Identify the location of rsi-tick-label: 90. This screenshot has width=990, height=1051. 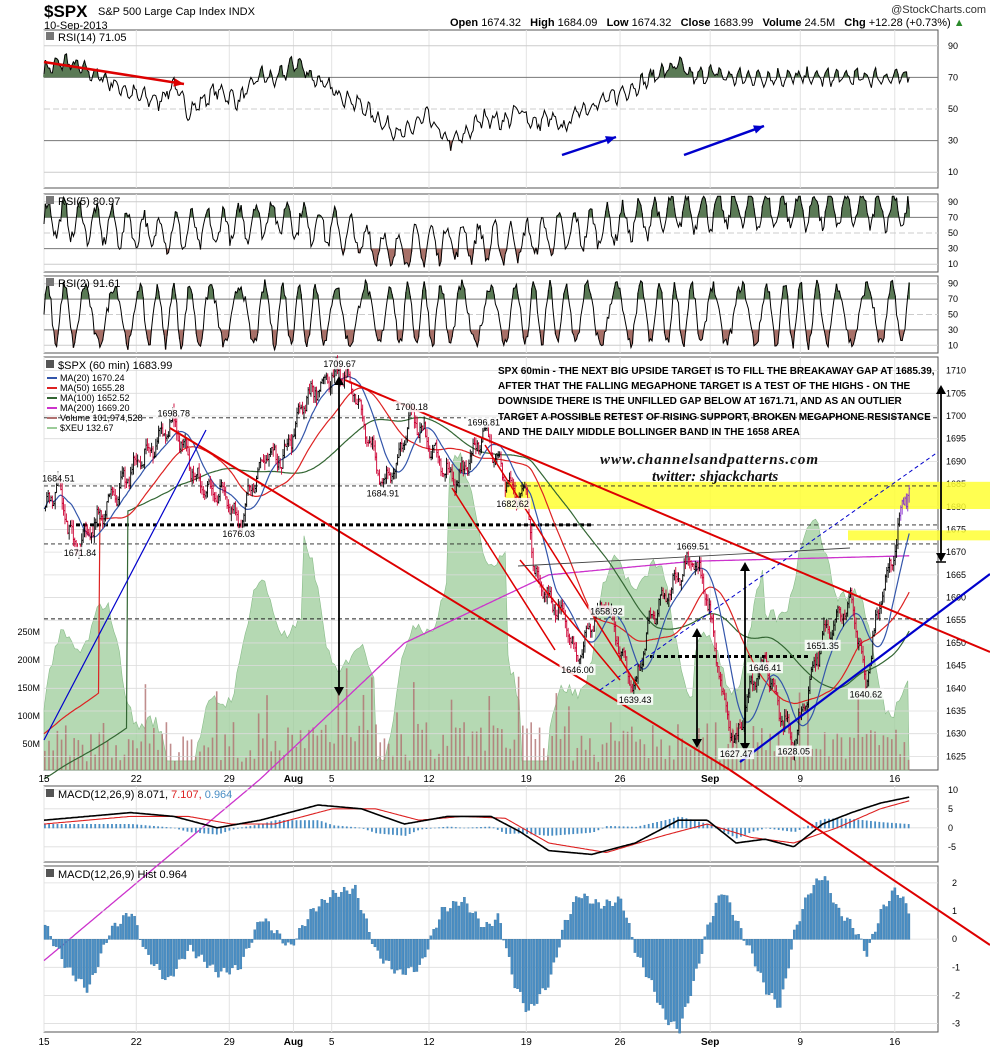
(953, 46).